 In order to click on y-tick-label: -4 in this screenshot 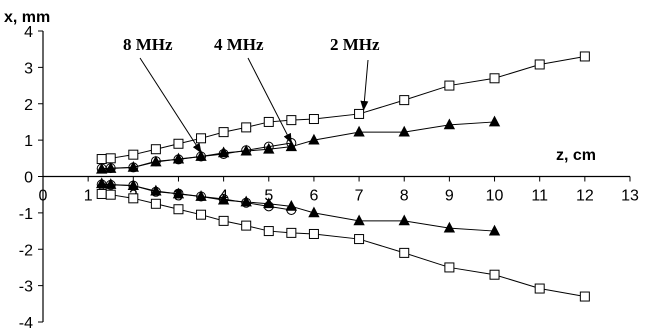, I will do `click(26, 323)`.